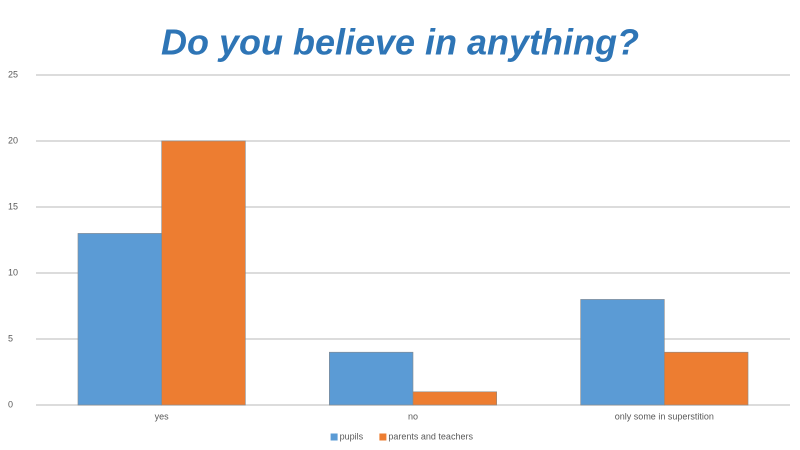 This screenshot has width=800, height=450. I want to click on x-tick-label: yes, so click(162, 416).